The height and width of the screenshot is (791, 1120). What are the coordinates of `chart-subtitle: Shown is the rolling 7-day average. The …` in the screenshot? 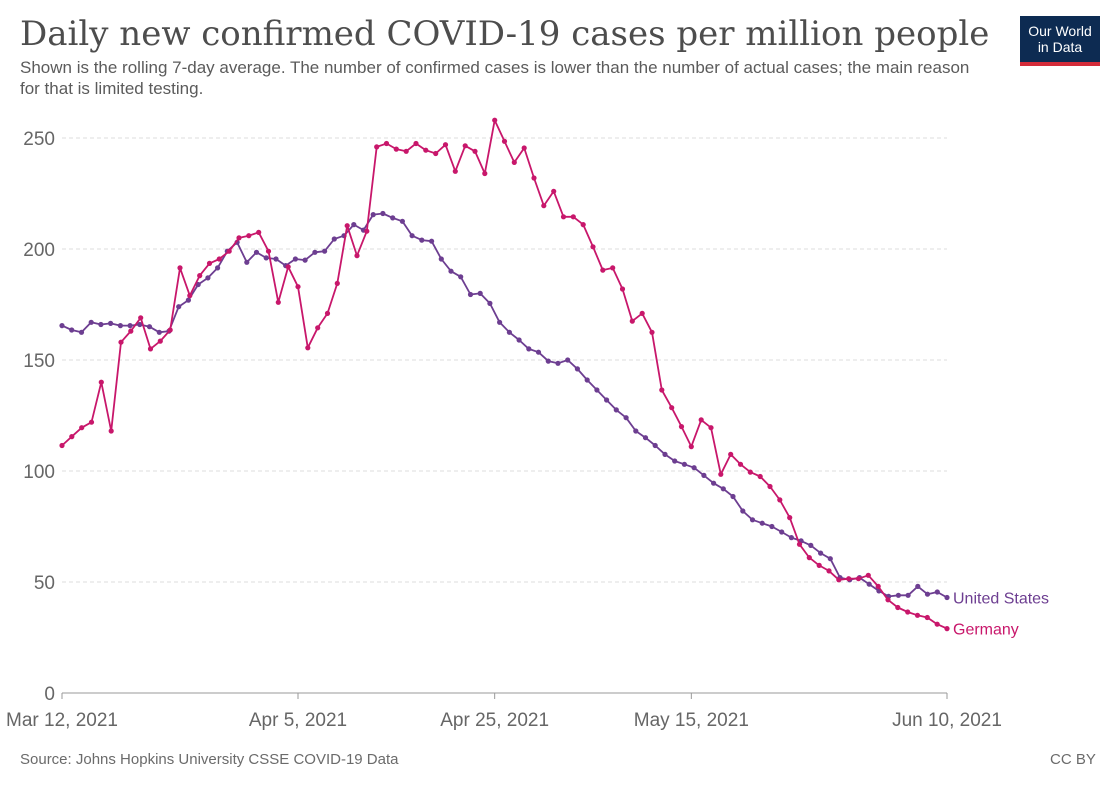 It's located at (495, 78).